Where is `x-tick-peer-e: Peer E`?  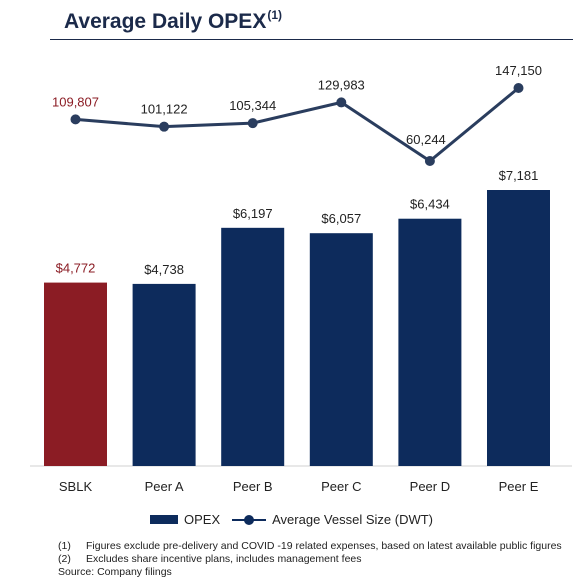
x-tick-peer-e: Peer E is located at coordinates (519, 486).